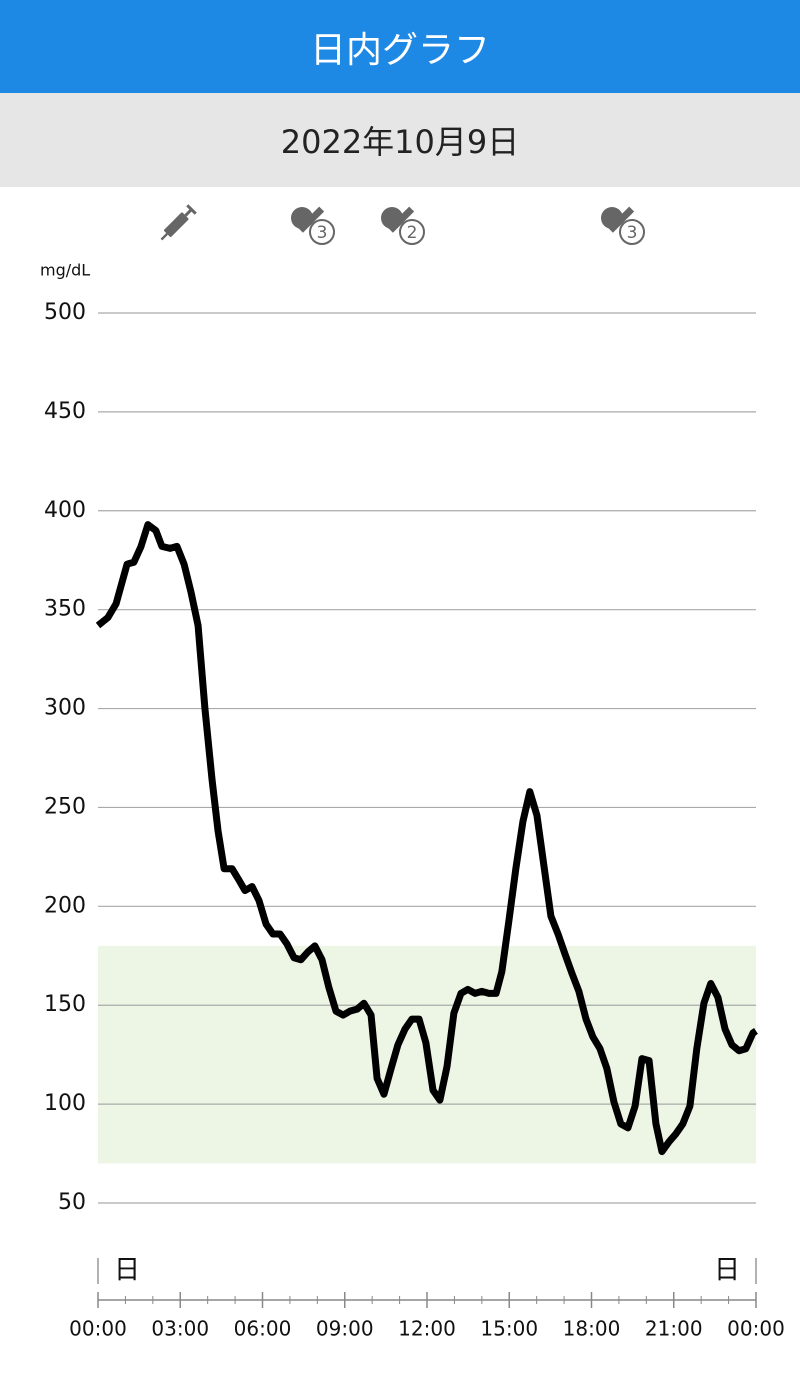  I want to click on x-tick-label: 09:00, so click(345, 1329).